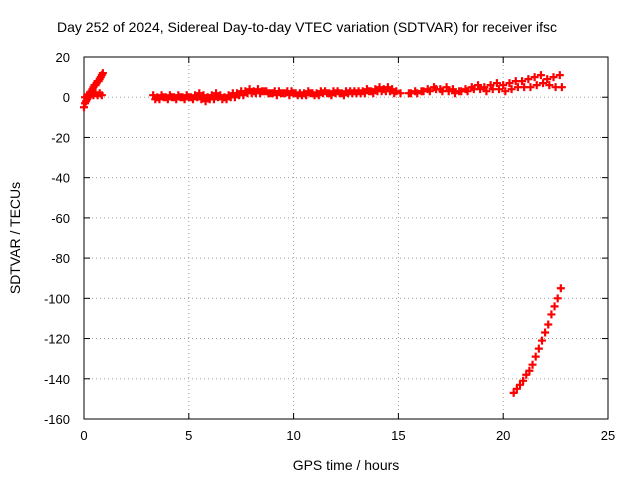  Describe the element at coordinates (60, 218) in the screenshot. I see `y-tick-label: -60` at that location.